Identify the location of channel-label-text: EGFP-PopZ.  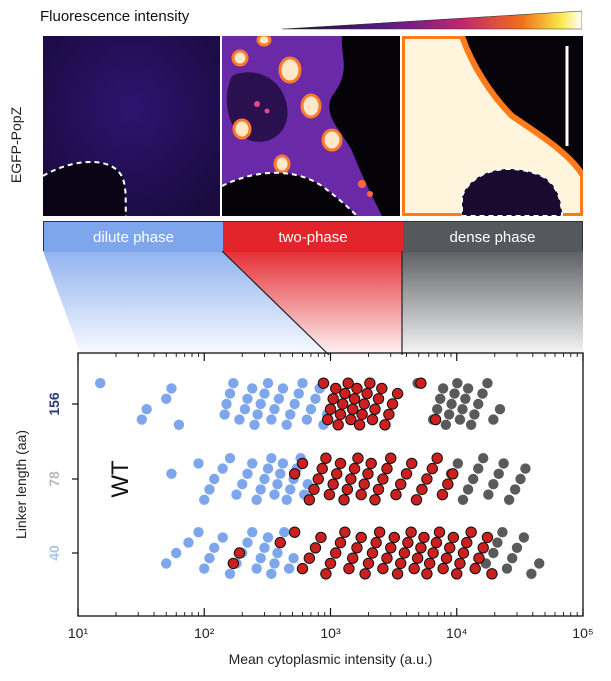
(16, 145).